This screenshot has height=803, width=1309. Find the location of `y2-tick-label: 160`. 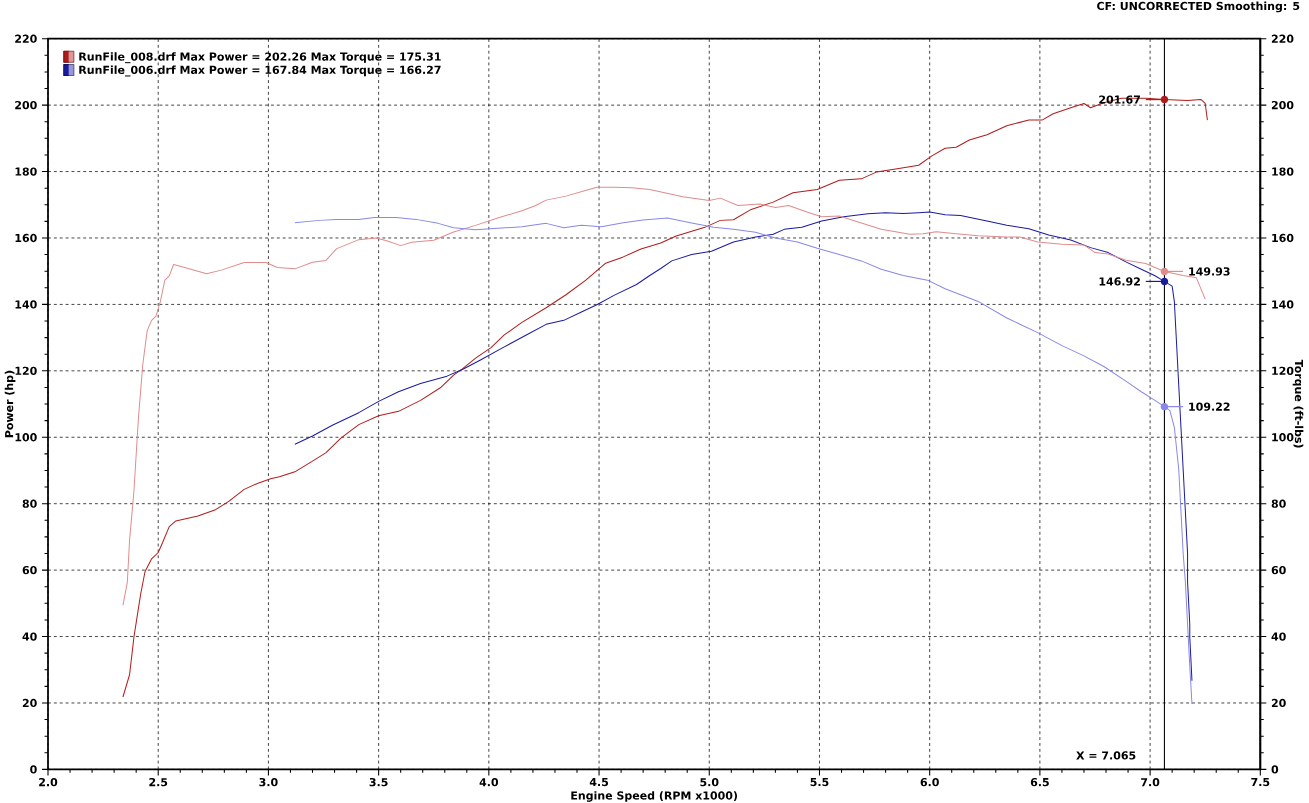

y2-tick-label: 160 is located at coordinates (1283, 238).